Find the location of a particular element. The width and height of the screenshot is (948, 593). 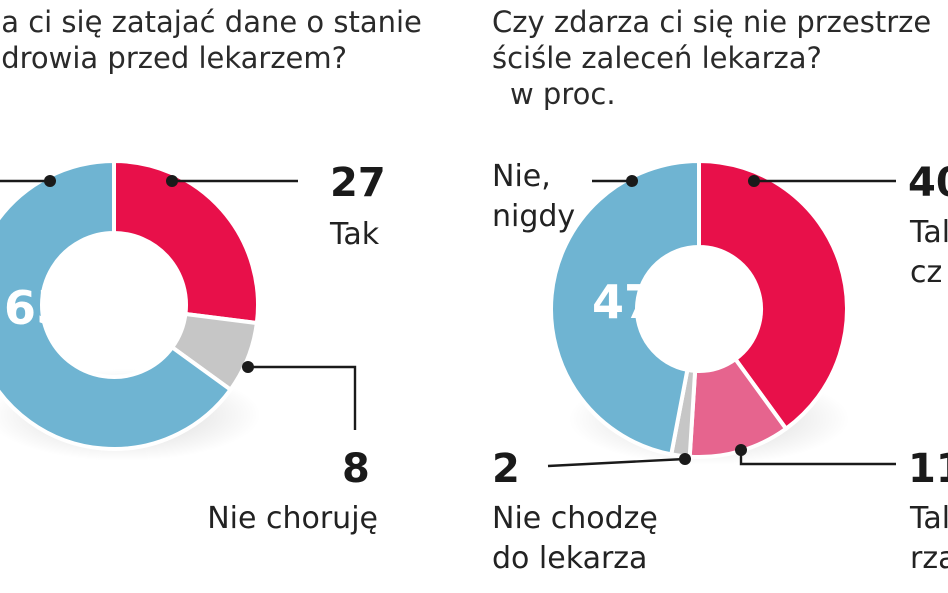

label-nie-line2: nigdy is located at coordinates (533, 216).